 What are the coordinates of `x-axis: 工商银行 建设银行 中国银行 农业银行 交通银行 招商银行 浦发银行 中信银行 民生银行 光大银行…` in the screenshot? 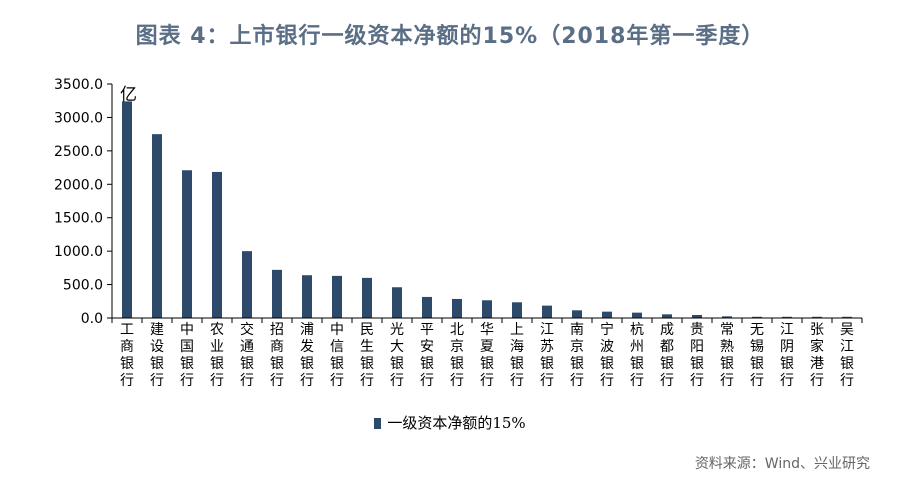 It's located at (487, 353).